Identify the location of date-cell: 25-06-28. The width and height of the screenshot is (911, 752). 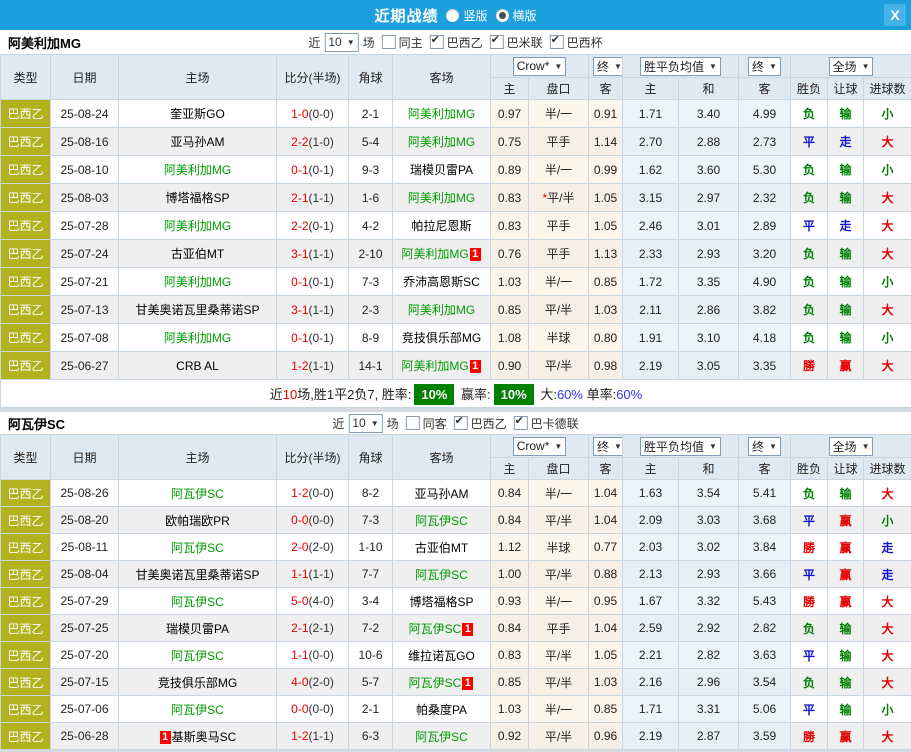
(84, 736).